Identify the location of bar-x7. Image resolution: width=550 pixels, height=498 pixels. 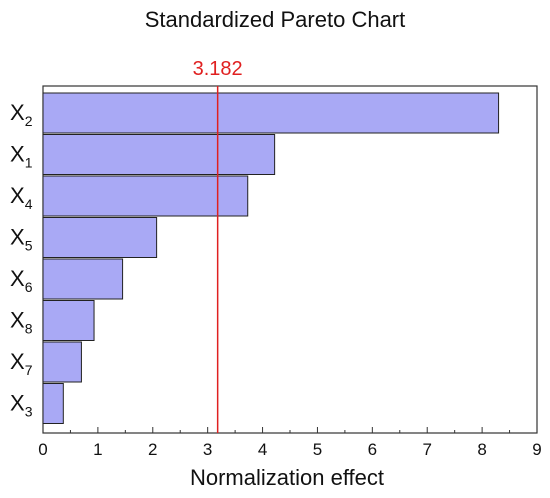
(62, 362).